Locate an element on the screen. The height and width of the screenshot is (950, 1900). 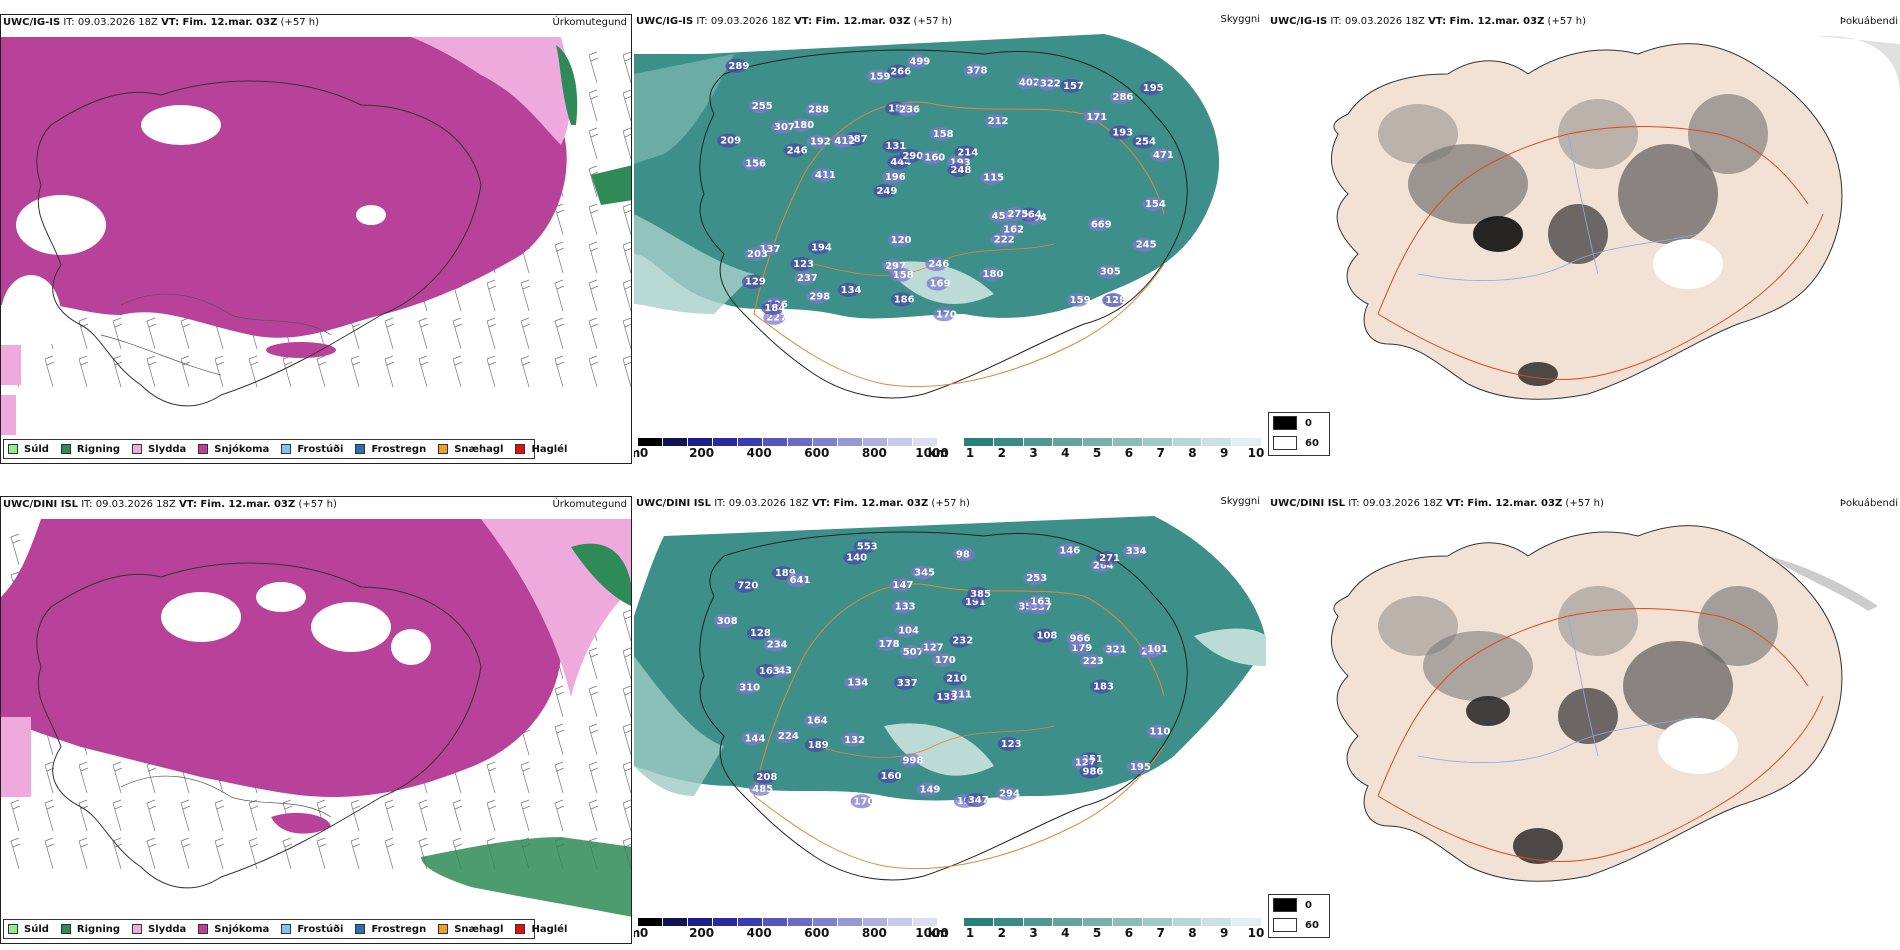
legend-item: Snæhagl is located at coordinates (470, 929).